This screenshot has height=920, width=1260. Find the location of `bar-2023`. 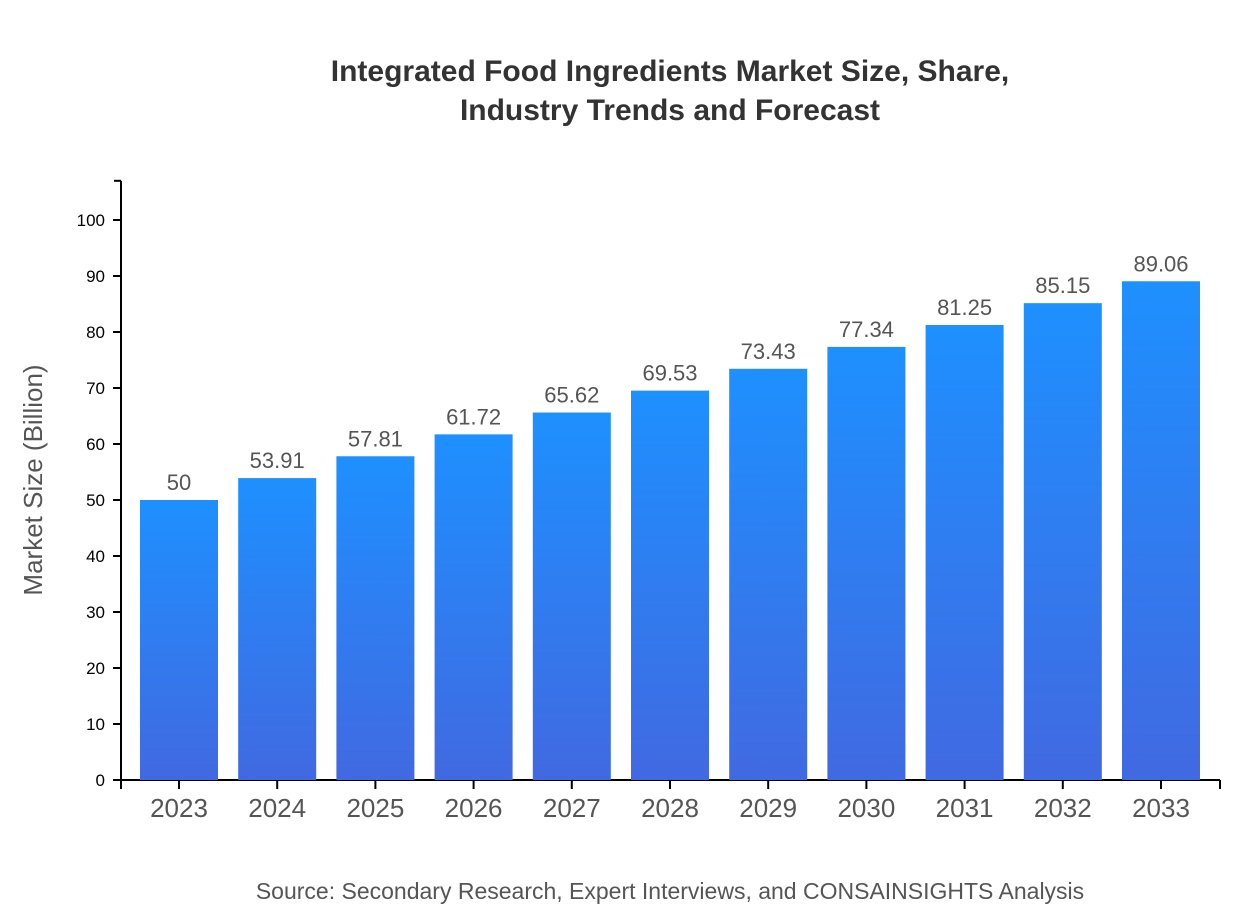

bar-2023 is located at coordinates (179, 640).